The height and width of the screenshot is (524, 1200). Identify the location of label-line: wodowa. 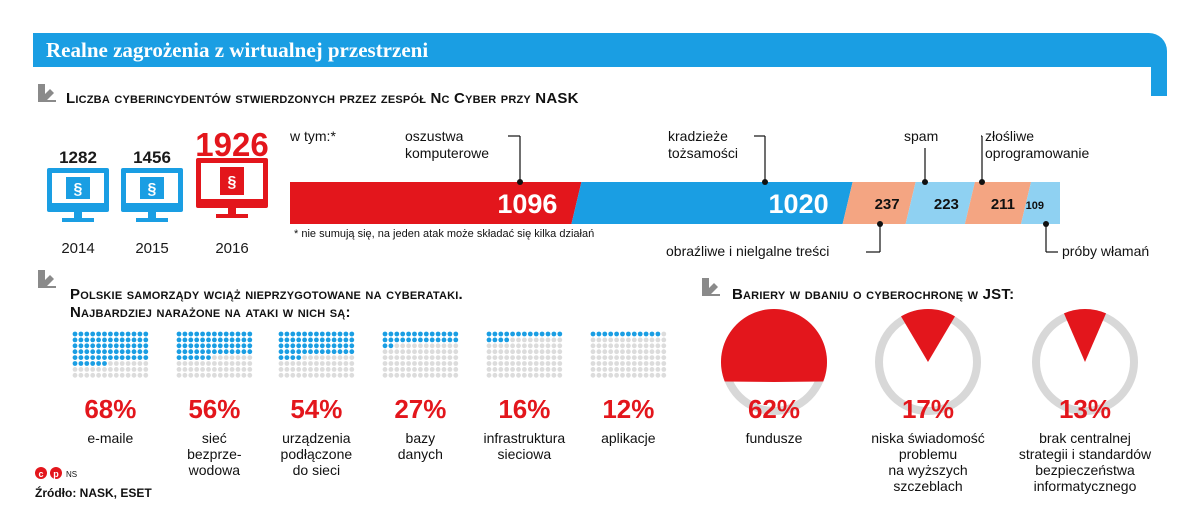
(214, 470).